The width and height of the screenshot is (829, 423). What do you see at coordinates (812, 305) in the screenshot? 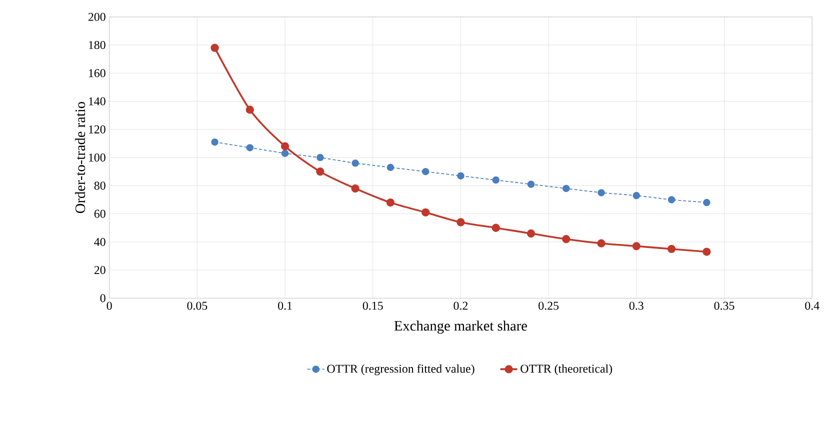
I see `x-tick-label: 0.4` at bounding box center [812, 305].